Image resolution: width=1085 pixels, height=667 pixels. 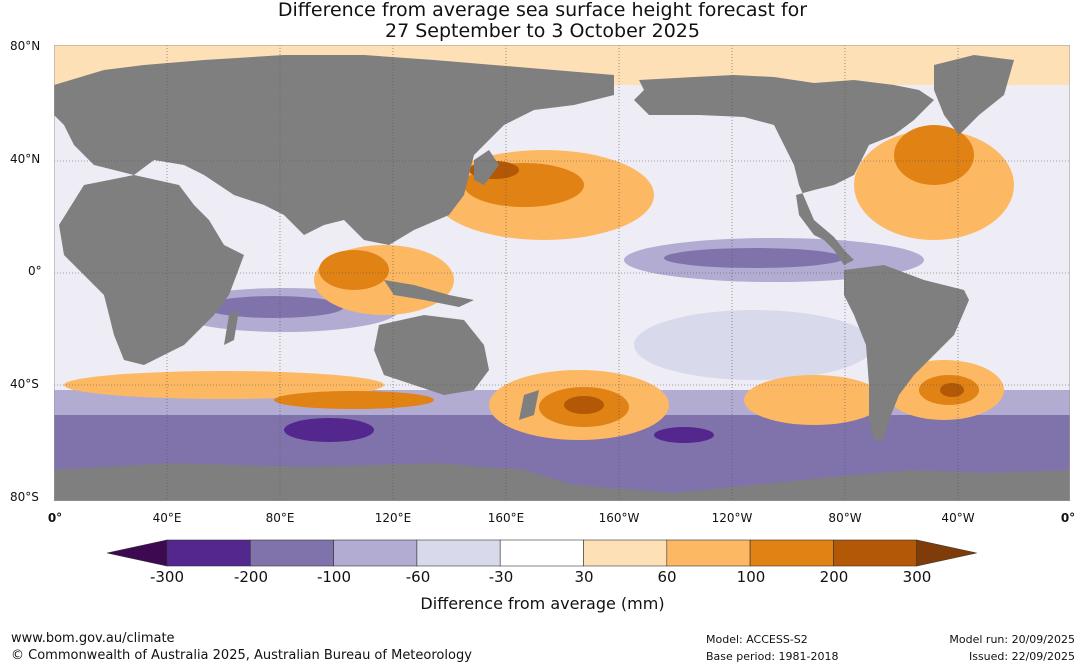 What do you see at coordinates (958, 518) in the screenshot?
I see `lon-label-40w: 40°W` at bounding box center [958, 518].